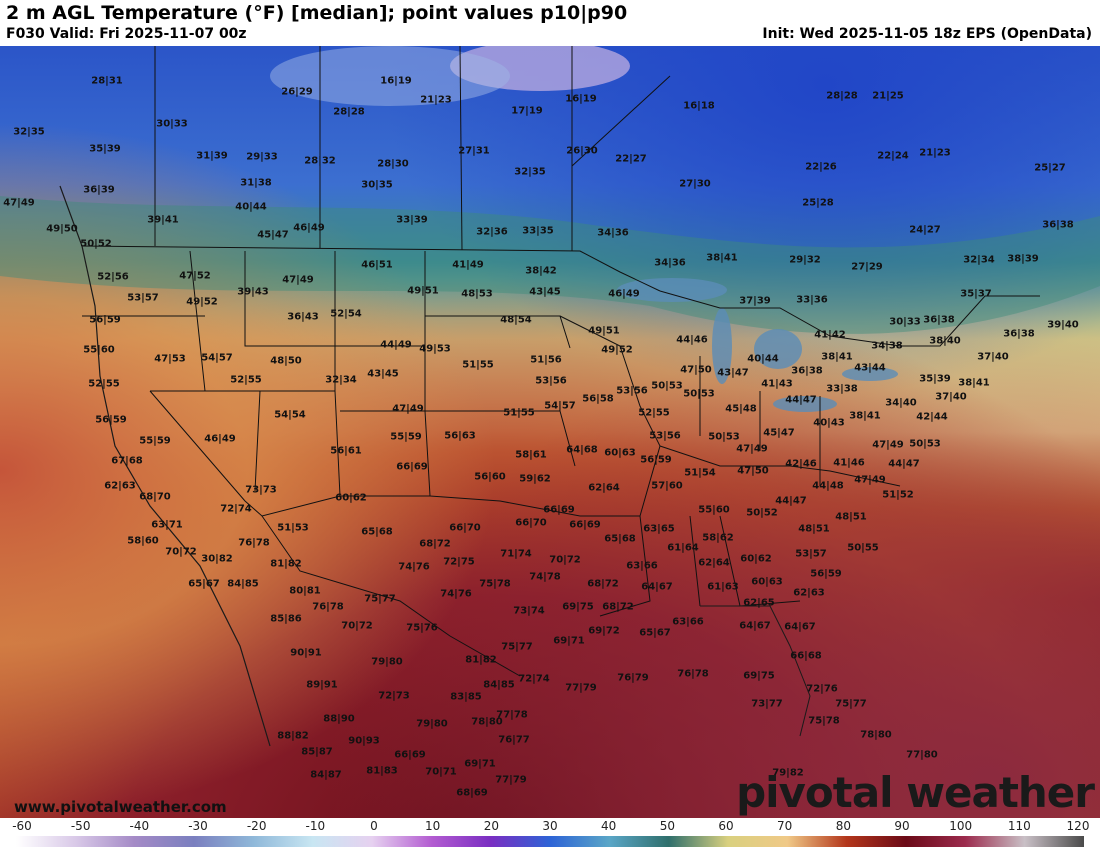 The height and width of the screenshot is (850, 1100). What do you see at coordinates (126, 34) in the screenshot?
I see `valid-time: F030 Valid: Fri 2025-11-07 00z` at bounding box center [126, 34].